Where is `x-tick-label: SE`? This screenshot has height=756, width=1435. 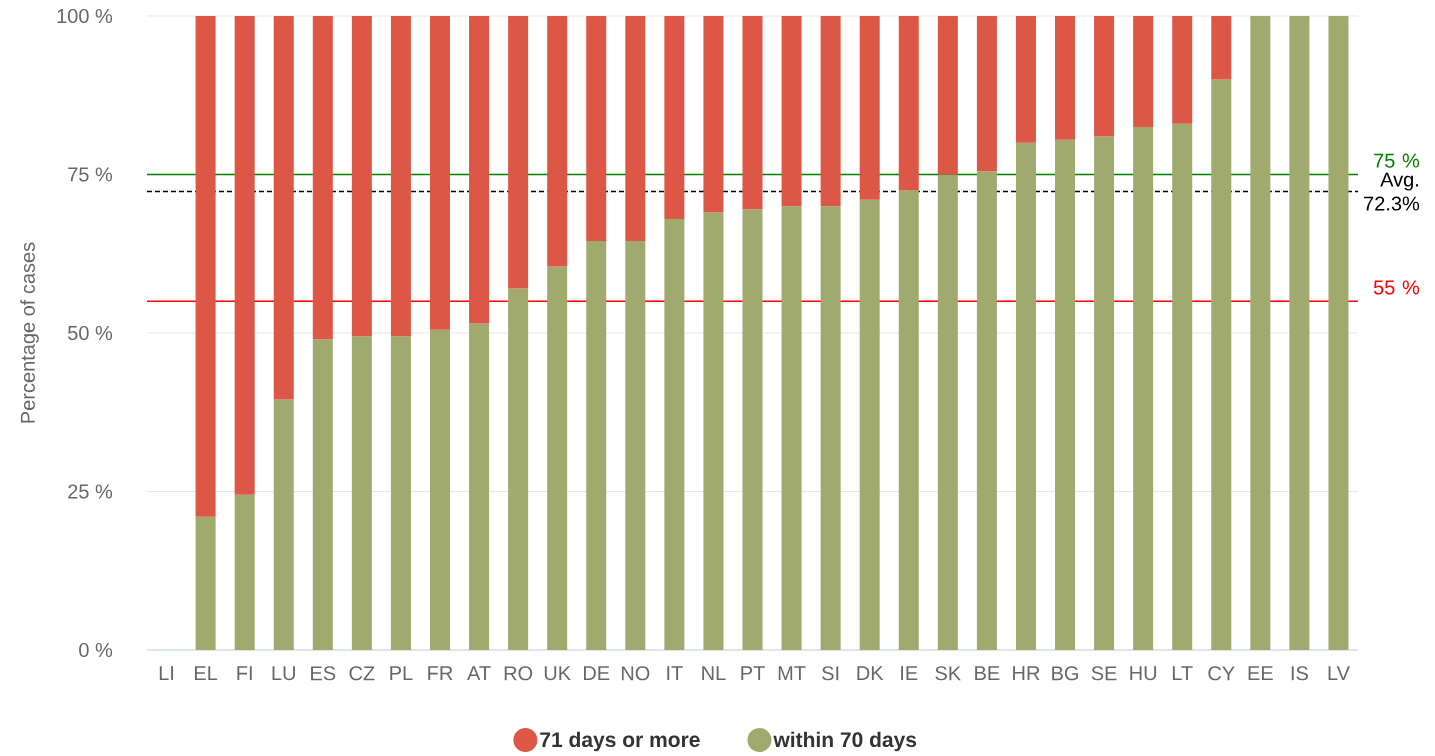 x-tick-label: SE is located at coordinates (1104, 673).